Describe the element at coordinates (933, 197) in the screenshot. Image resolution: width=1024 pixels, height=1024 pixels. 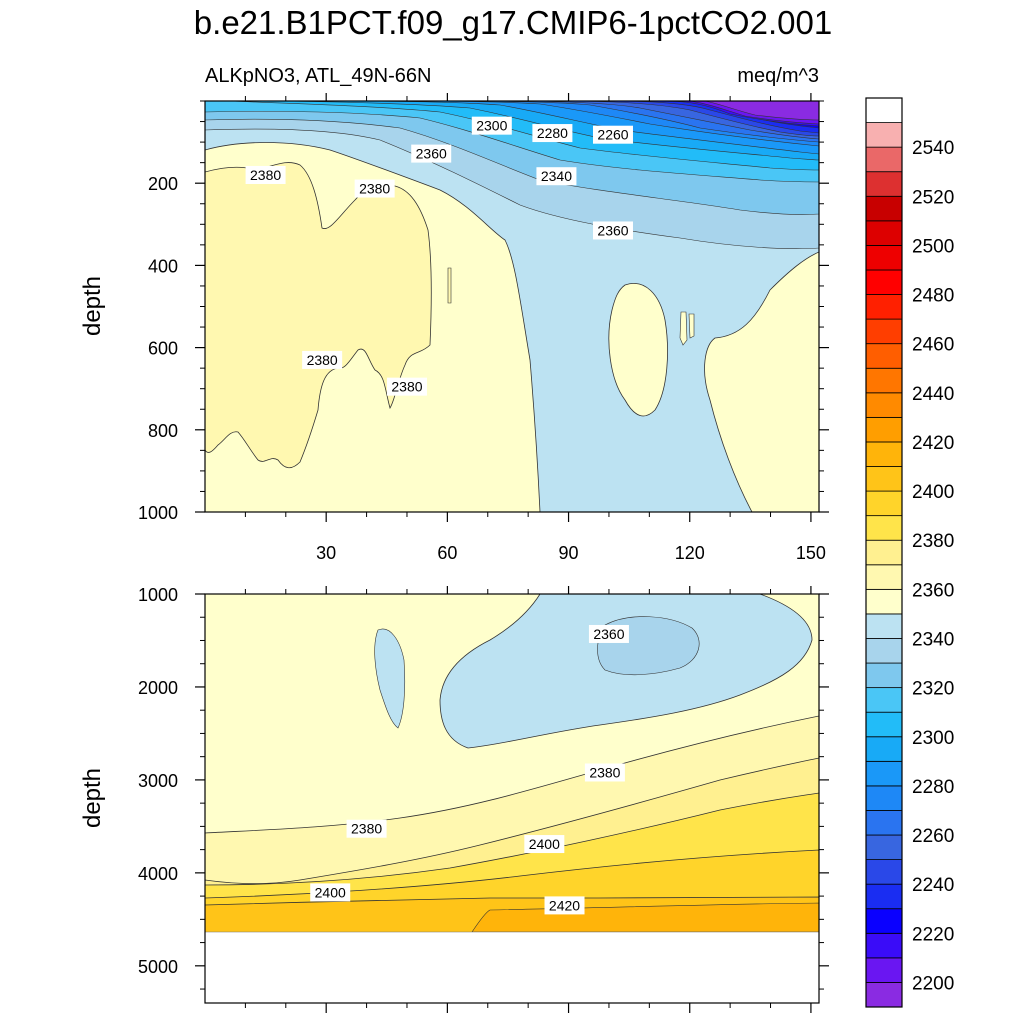
I see `colorbar-label: 2520` at that location.